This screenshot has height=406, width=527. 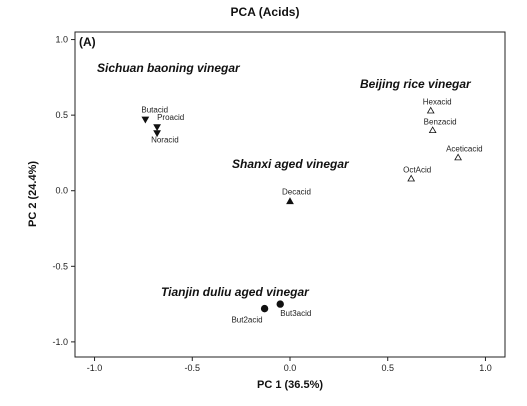 I want to click on point-label: But3acid, so click(x=295, y=313).